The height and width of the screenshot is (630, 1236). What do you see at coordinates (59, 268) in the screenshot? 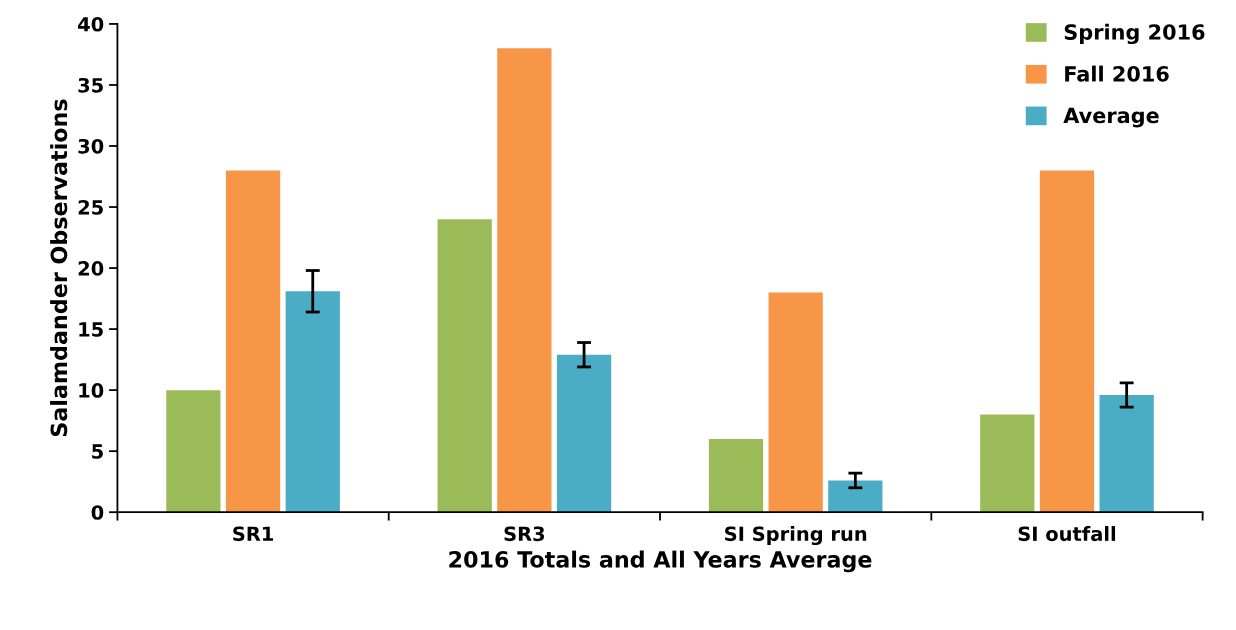
I see `y-axis-title: Salamdander Observations` at bounding box center [59, 268].